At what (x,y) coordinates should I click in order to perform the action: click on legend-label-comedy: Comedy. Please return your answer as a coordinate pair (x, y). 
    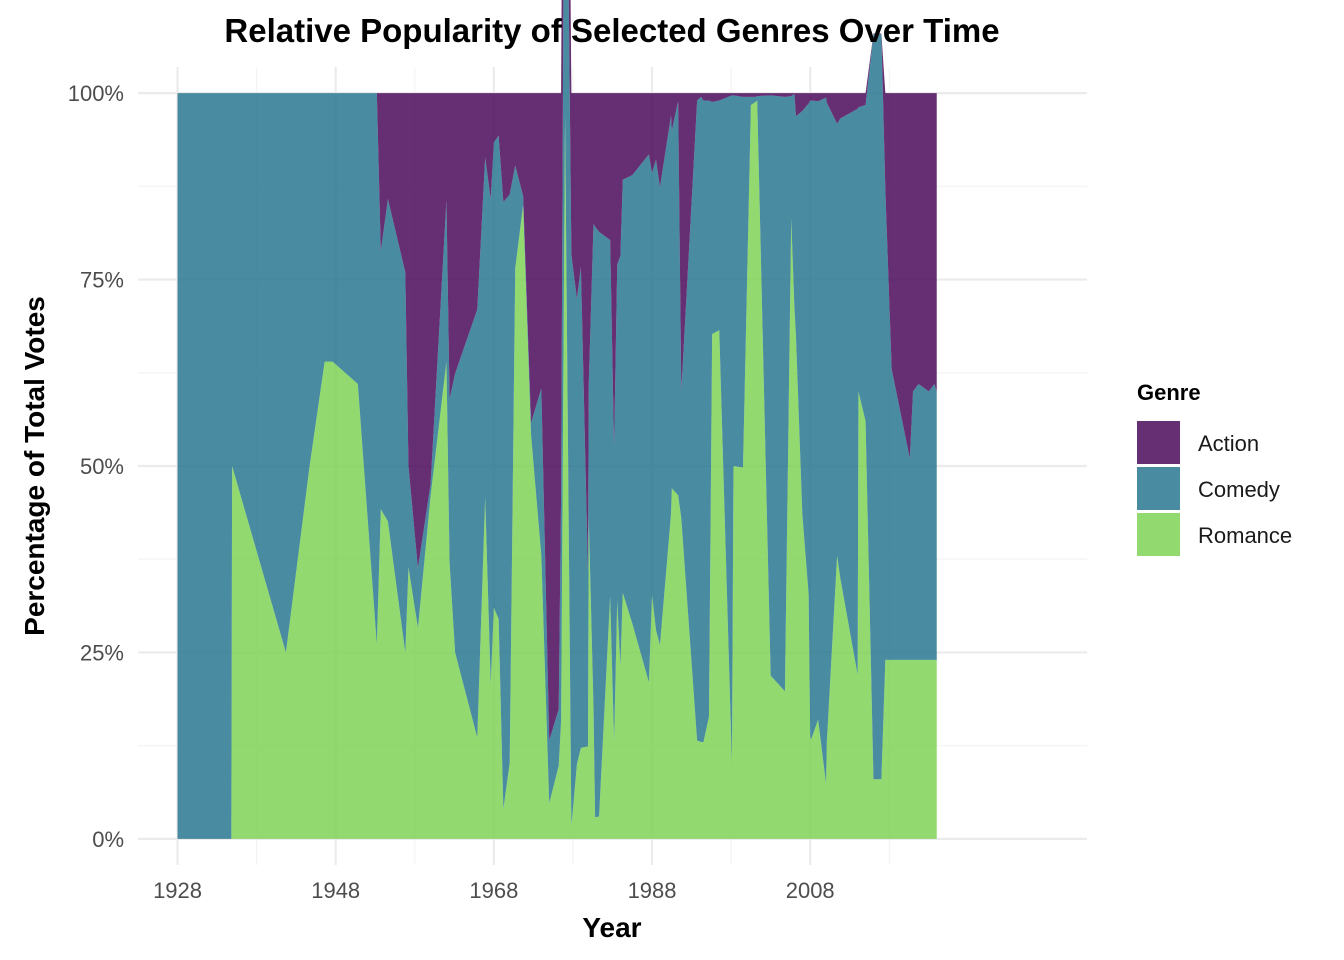
    Looking at the image, I should click on (1239, 489).